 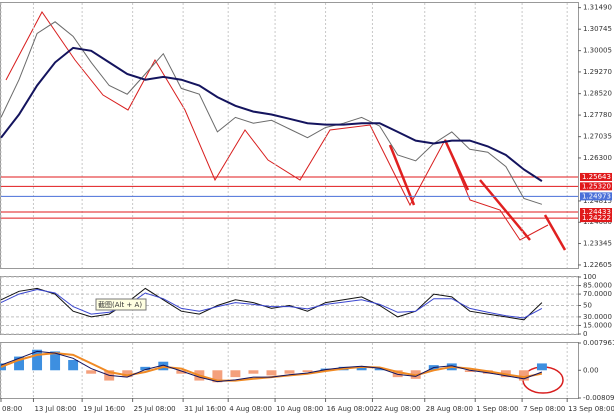 What do you see at coordinates (597, 201) in the screenshot?
I see `y-tick-label: 1.24815` at bounding box center [597, 201].